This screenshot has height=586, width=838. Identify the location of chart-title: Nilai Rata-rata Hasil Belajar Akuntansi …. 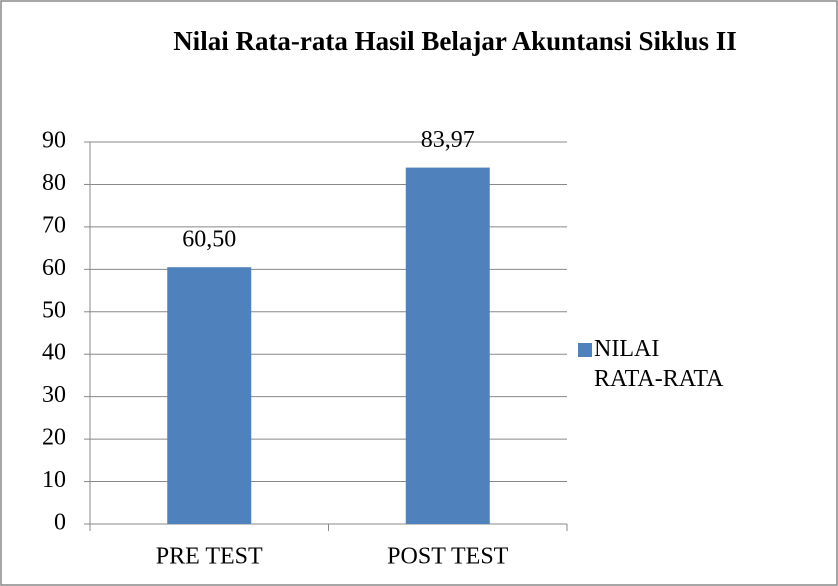
(455, 41).